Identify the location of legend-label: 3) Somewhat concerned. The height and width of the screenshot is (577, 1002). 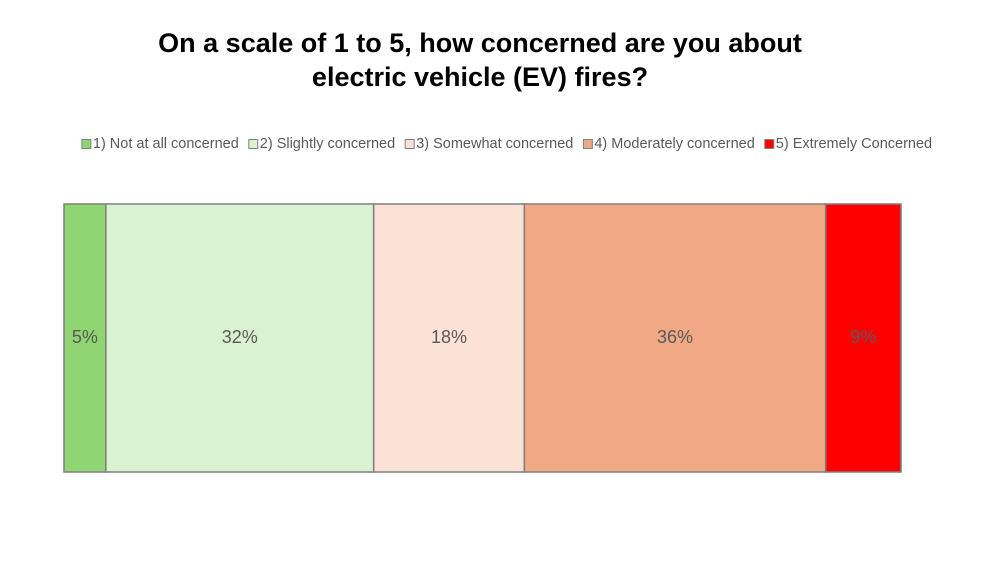
(494, 144).